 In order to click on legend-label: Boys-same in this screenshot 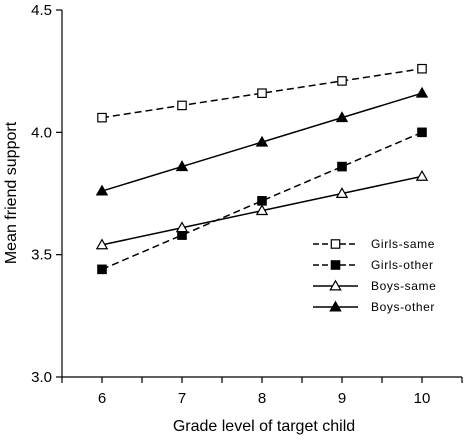, I will do `click(403, 286)`.